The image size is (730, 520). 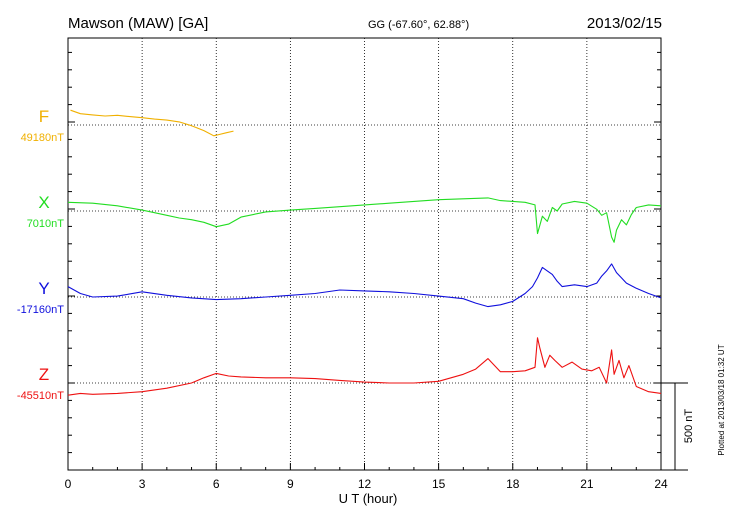 What do you see at coordinates (364, 285) in the screenshot?
I see `series-line-y` at bounding box center [364, 285].